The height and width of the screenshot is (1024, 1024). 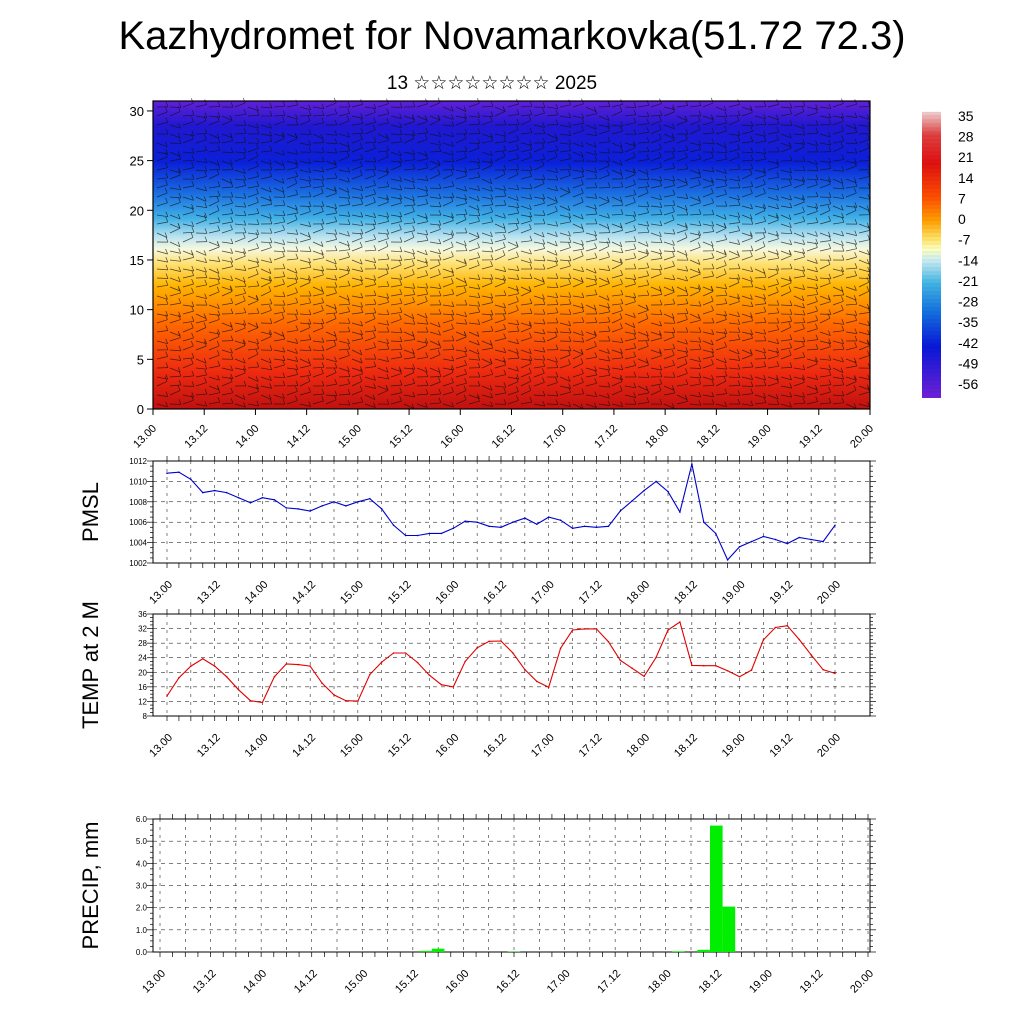 I want to click on chart-subtitle: 13 ☆☆☆☆☆☆☆☆ 2025, so click(x=492, y=83).